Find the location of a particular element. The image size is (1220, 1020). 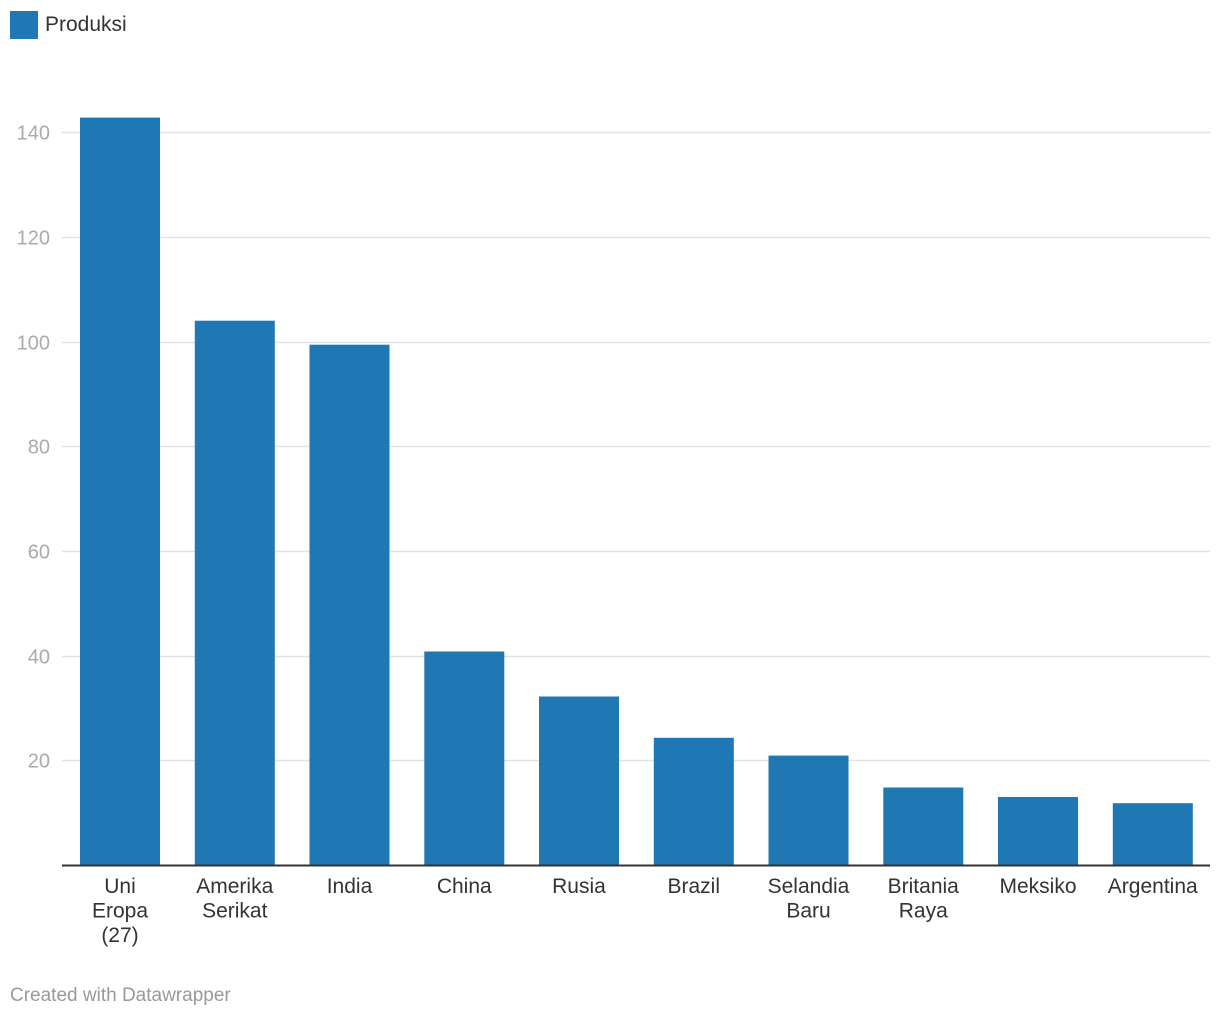

y-tick-label: 80 is located at coordinates (39, 448).